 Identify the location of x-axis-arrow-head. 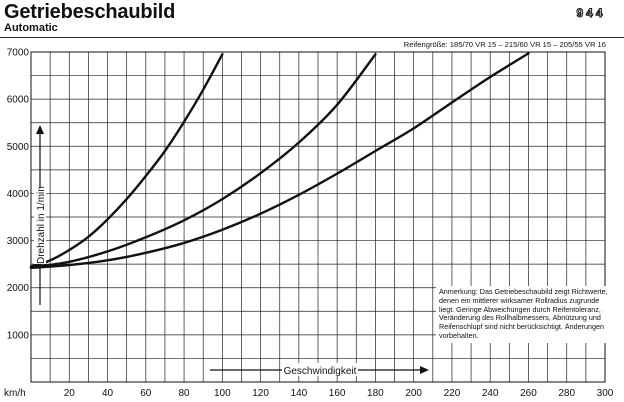
(424, 370).